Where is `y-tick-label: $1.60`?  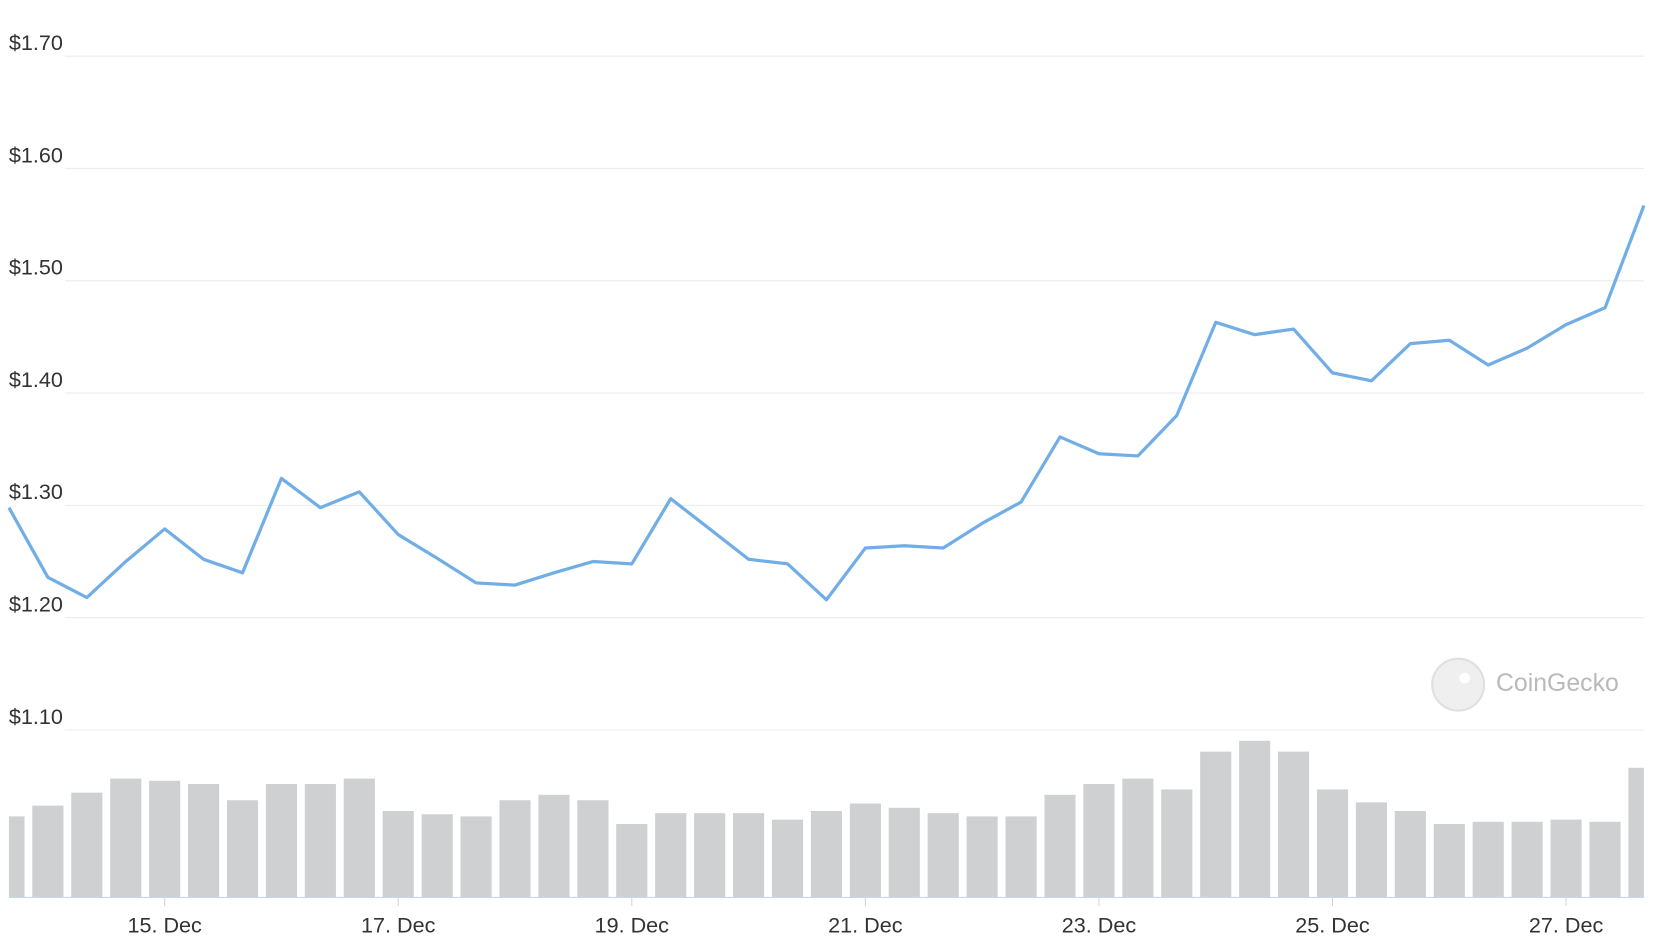 y-tick-label: $1.60 is located at coordinates (36, 154).